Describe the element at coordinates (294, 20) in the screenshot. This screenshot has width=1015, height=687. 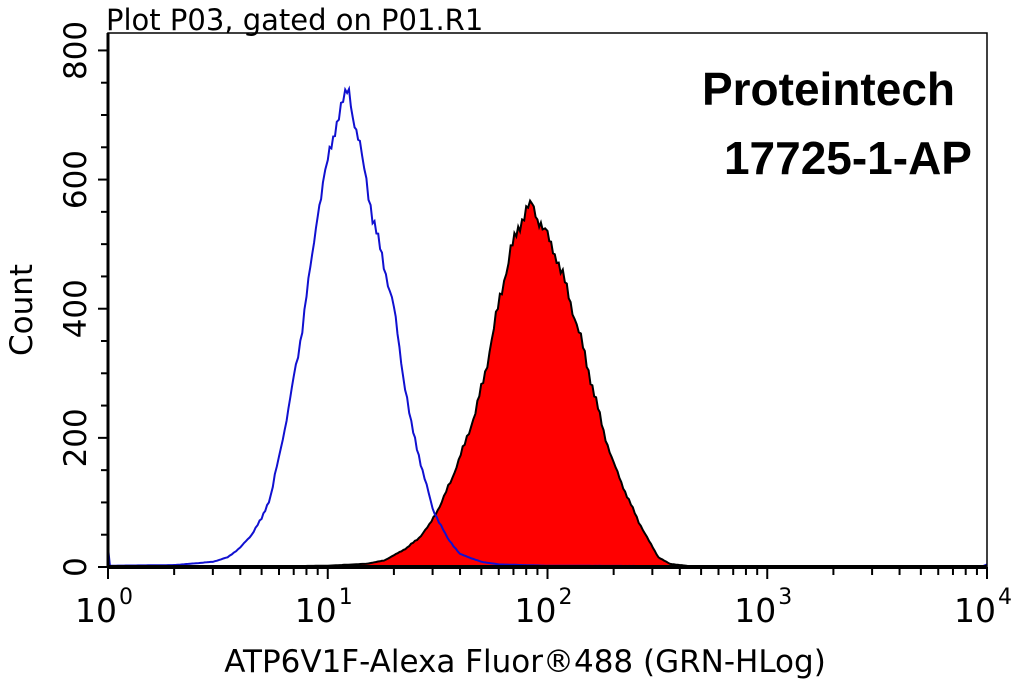
I see `chart-title: Plot P03, gated on P01.R1` at that location.